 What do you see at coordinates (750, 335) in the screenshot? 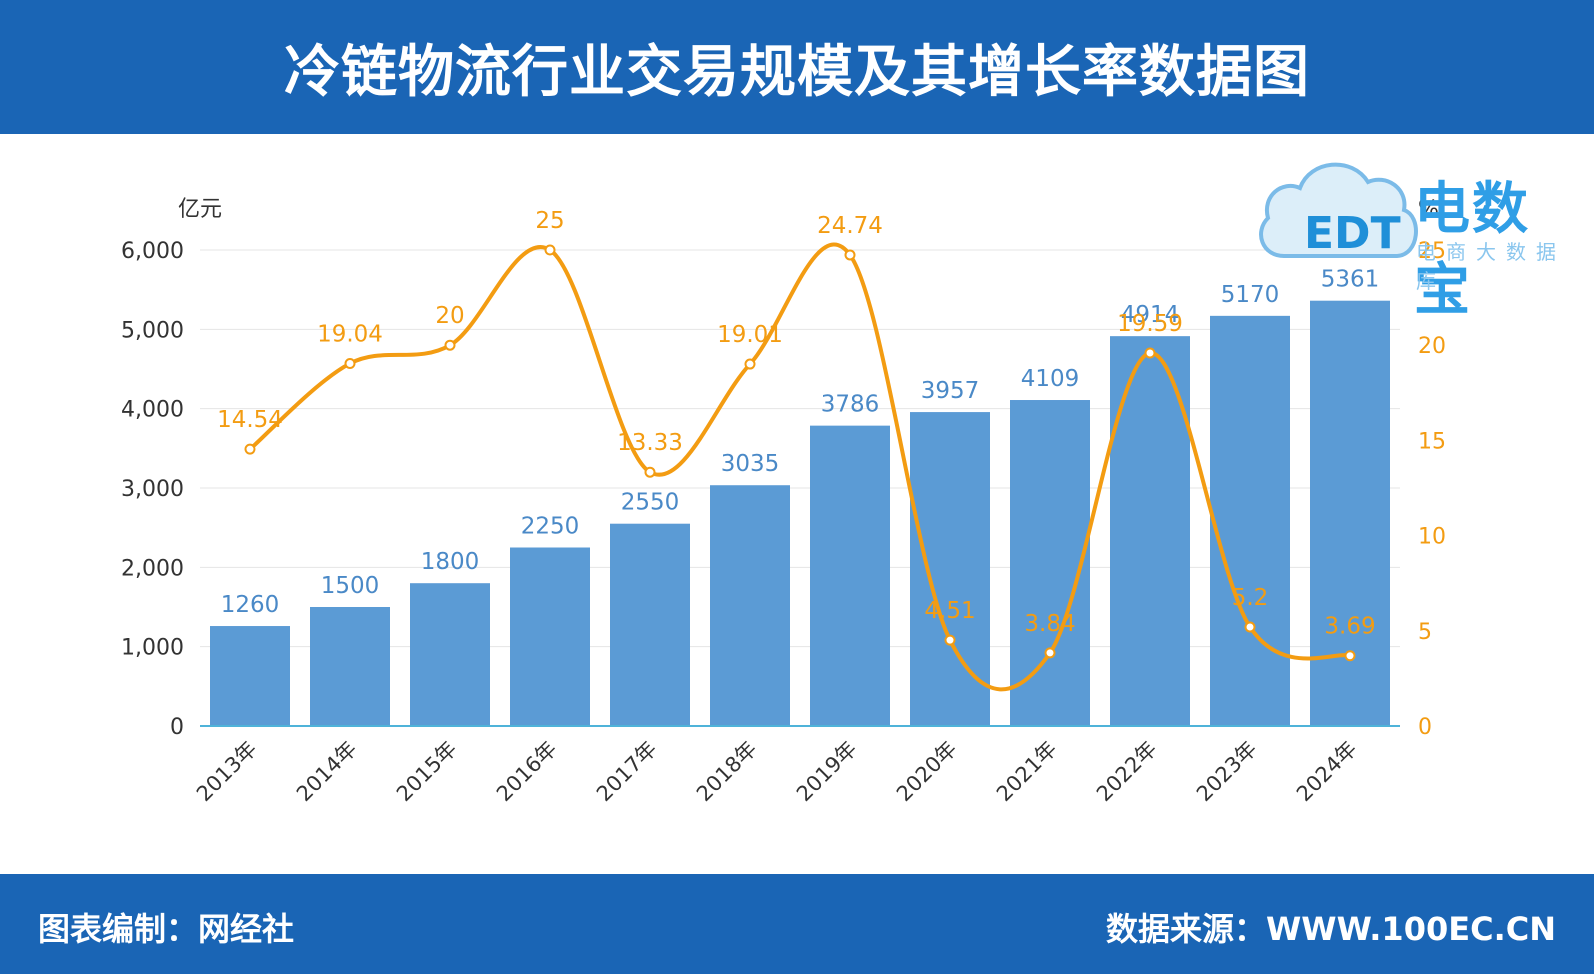
I see `line-value-label: 19.01` at bounding box center [750, 335].